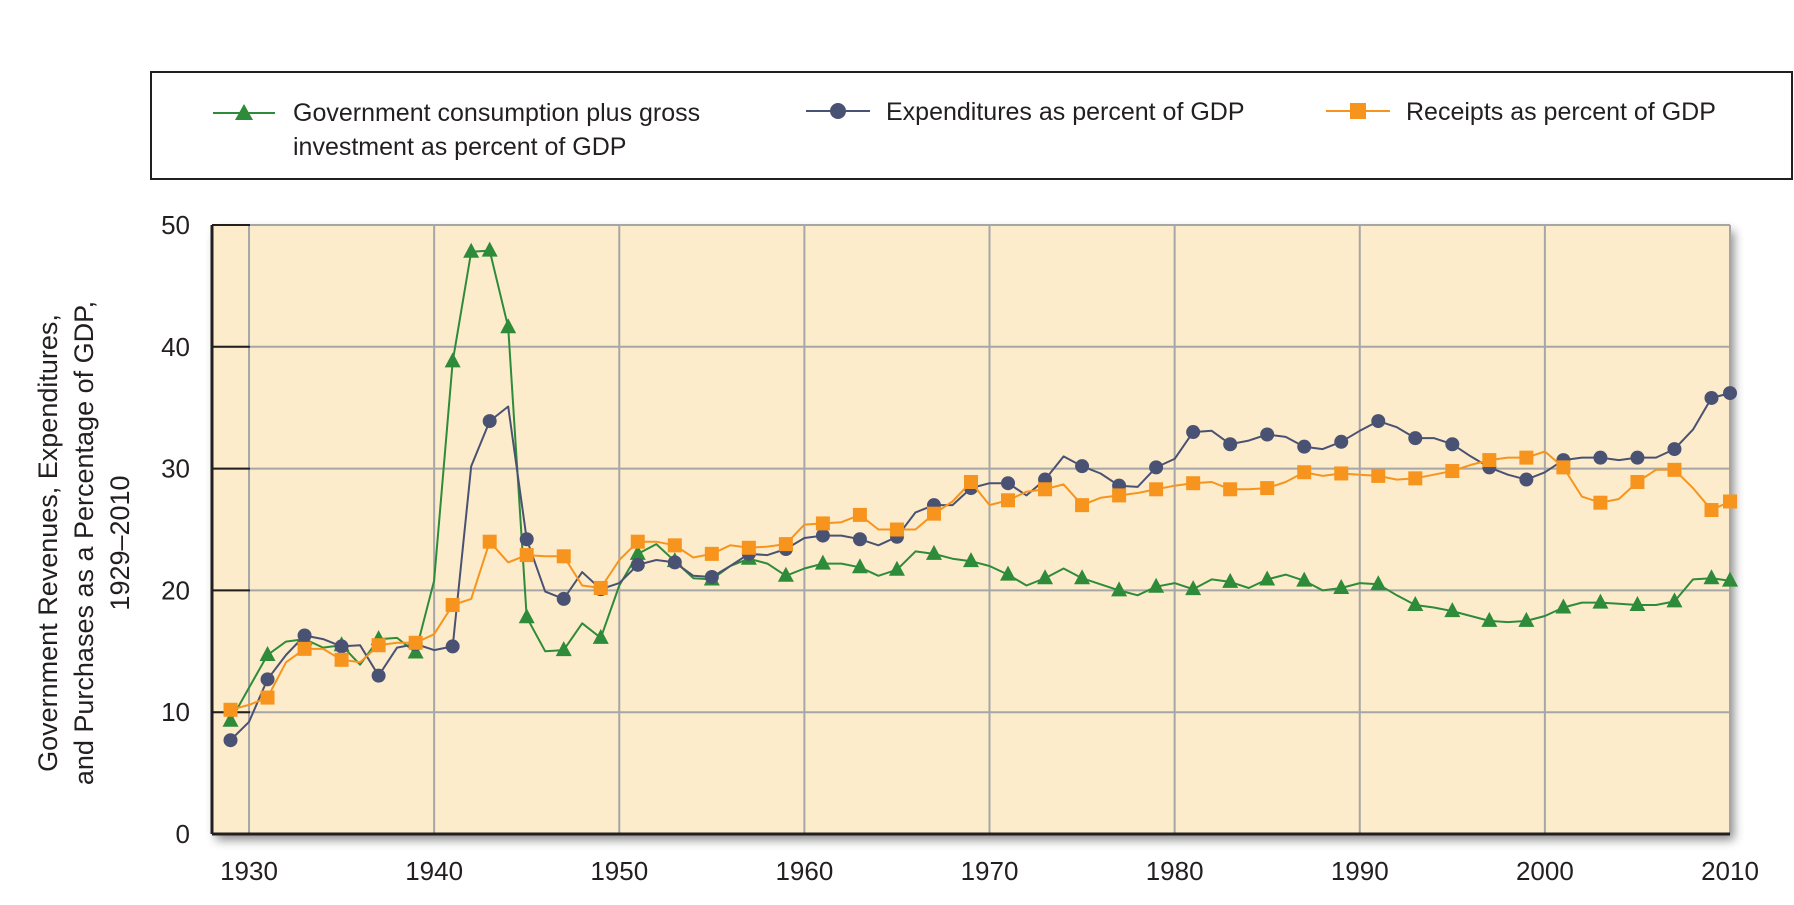 The width and height of the screenshot is (1794, 905). I want to click on data-point-green-1983, so click(1230, 580).